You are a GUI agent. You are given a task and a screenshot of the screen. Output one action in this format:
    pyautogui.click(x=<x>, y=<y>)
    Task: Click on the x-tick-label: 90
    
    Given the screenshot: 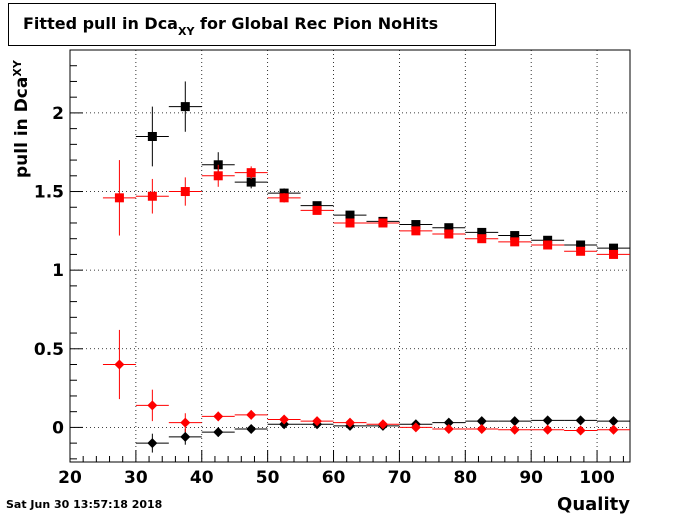 What is the action you would take?
    pyautogui.click(x=531, y=478)
    